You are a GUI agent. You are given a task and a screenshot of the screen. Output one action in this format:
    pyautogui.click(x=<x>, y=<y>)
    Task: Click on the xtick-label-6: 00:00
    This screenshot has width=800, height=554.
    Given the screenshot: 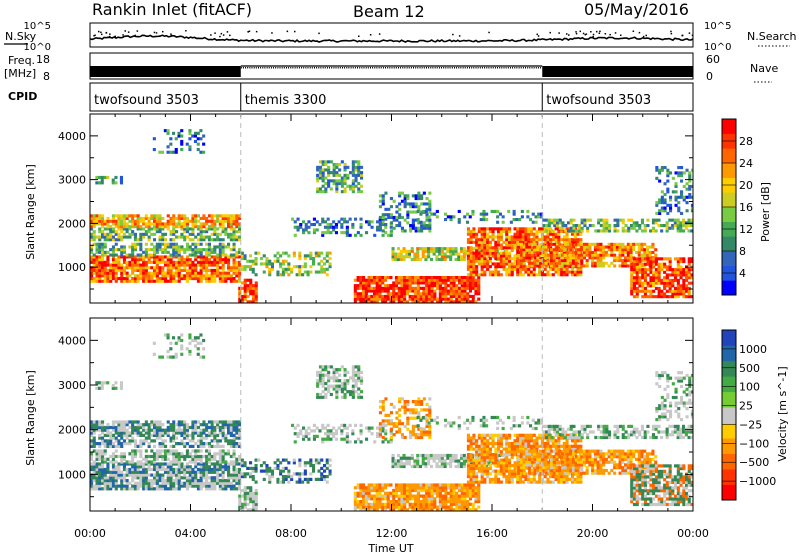 What is the action you would take?
    pyautogui.click(x=693, y=533)
    